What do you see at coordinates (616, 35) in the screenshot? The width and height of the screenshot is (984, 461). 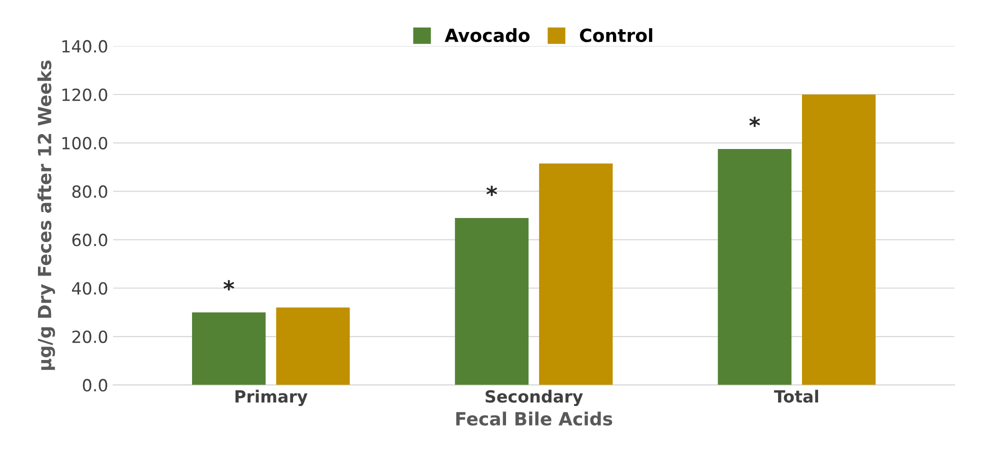 I see `legend-label: Control` at bounding box center [616, 35].